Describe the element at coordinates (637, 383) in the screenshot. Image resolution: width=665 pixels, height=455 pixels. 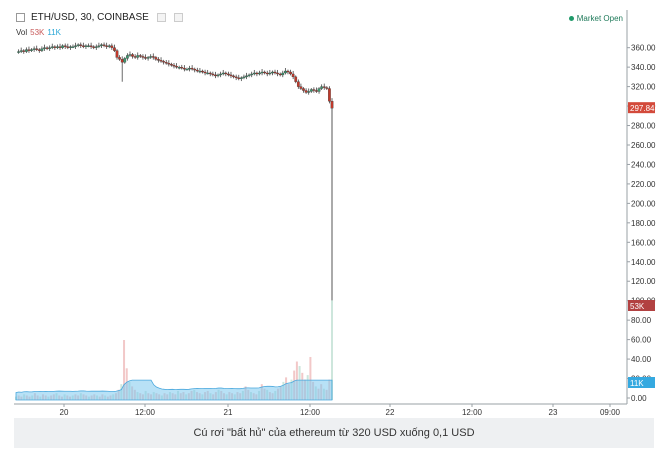
I see `volume-ma-label: 11K` at that location.